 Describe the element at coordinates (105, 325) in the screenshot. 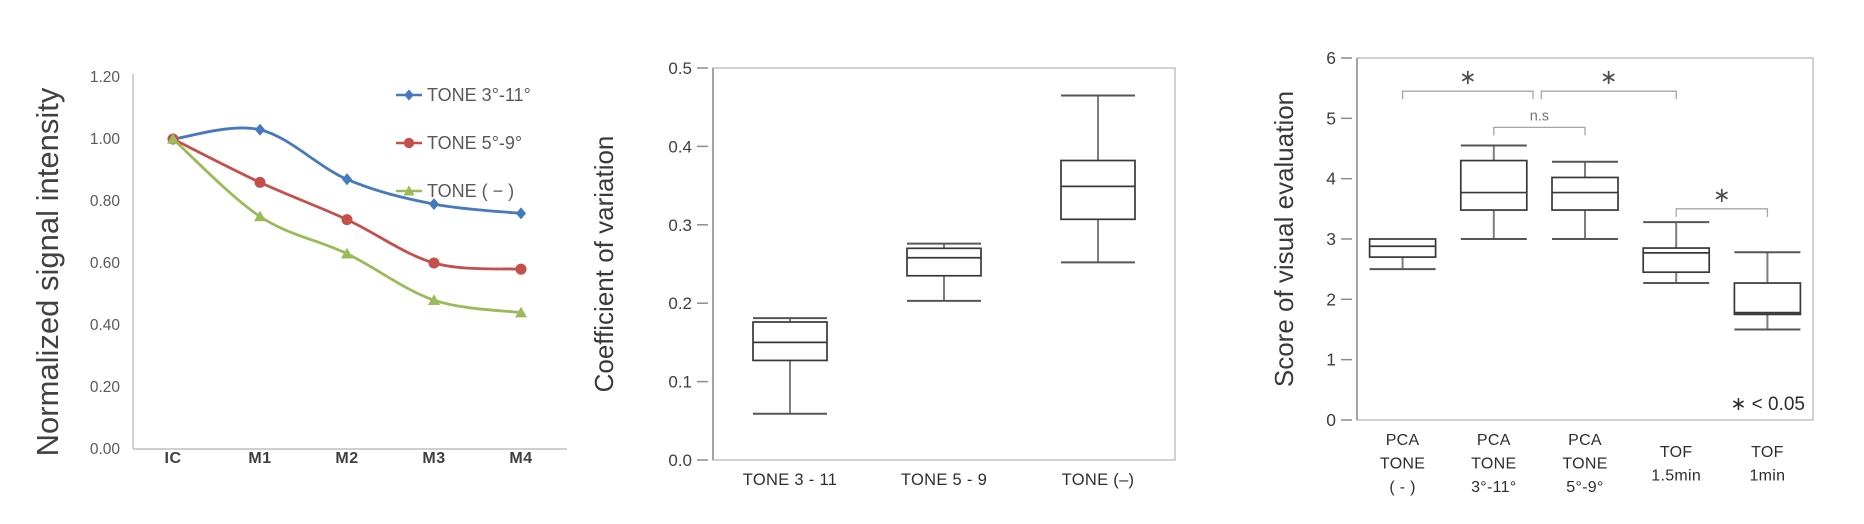

I see `y-tick-label: 0.40` at that location.